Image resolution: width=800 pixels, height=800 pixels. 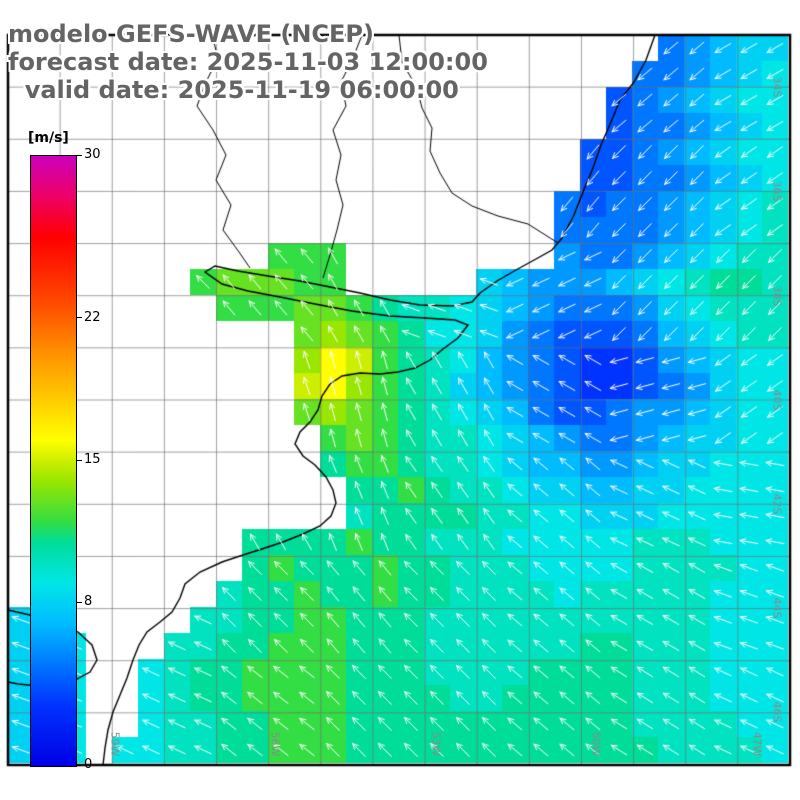 What do you see at coordinates (88, 764) in the screenshot?
I see `colorbar-tick-label: 0` at bounding box center [88, 764].